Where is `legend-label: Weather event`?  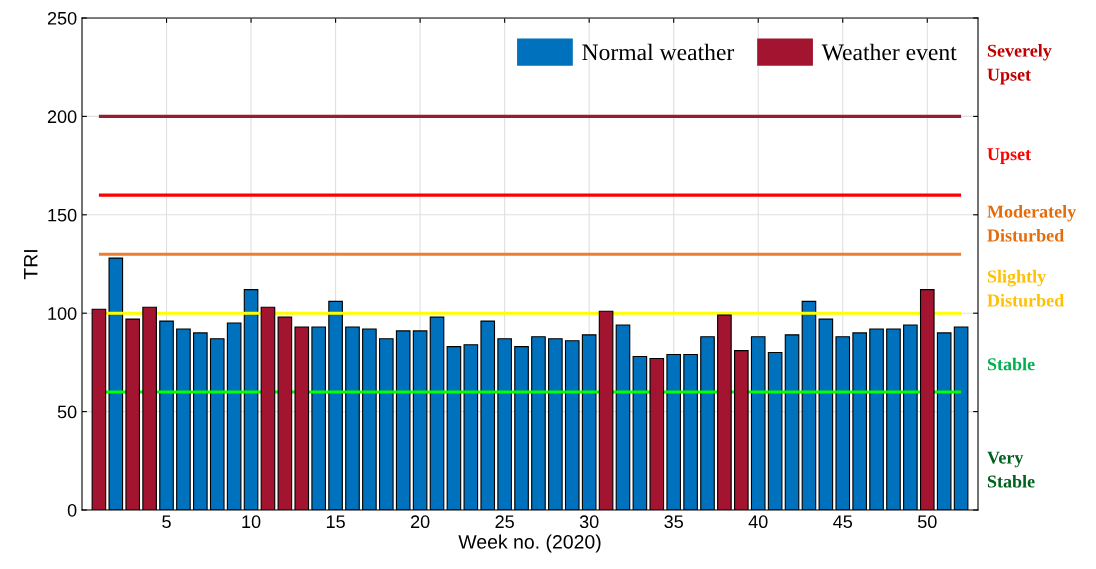
legend-label: Weather event is located at coordinates (889, 52).